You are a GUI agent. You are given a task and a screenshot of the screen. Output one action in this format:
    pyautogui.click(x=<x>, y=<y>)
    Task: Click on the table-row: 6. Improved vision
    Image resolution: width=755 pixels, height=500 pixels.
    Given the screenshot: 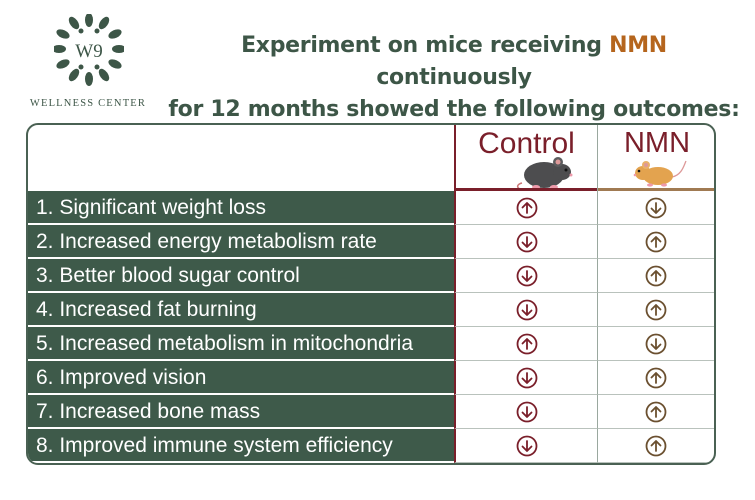 What is the action you would take?
    pyautogui.click(x=371, y=378)
    